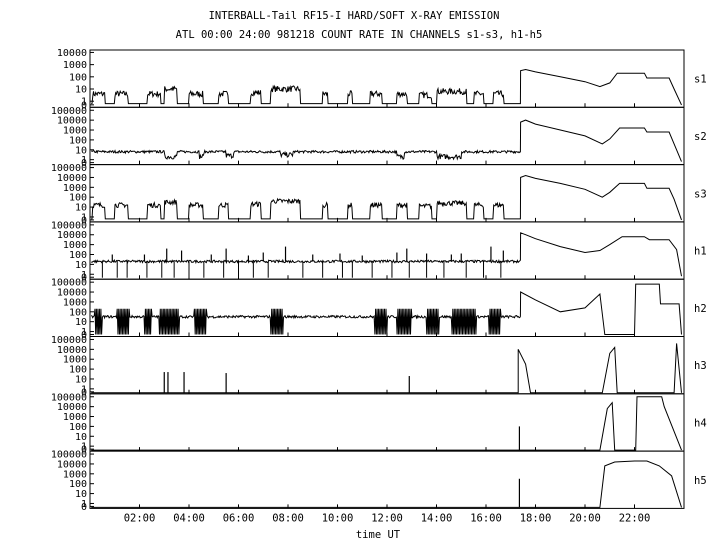  Describe the element at coordinates (700, 309) in the screenshot. I see `series-label-h2: h2` at that location.